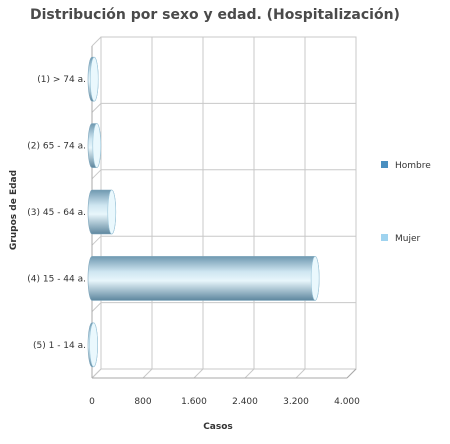 The height and width of the screenshot is (444, 450). What do you see at coordinates (224, 402) in the screenshot?
I see `x-tick-labels: 0 800 1.600 2.400 3.200 4.000` at bounding box center [224, 402].